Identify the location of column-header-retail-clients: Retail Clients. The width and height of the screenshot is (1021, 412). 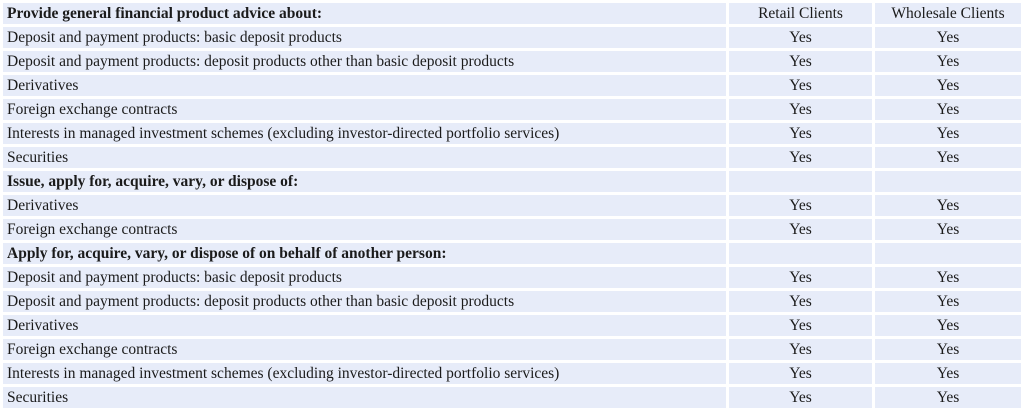
(800, 13).